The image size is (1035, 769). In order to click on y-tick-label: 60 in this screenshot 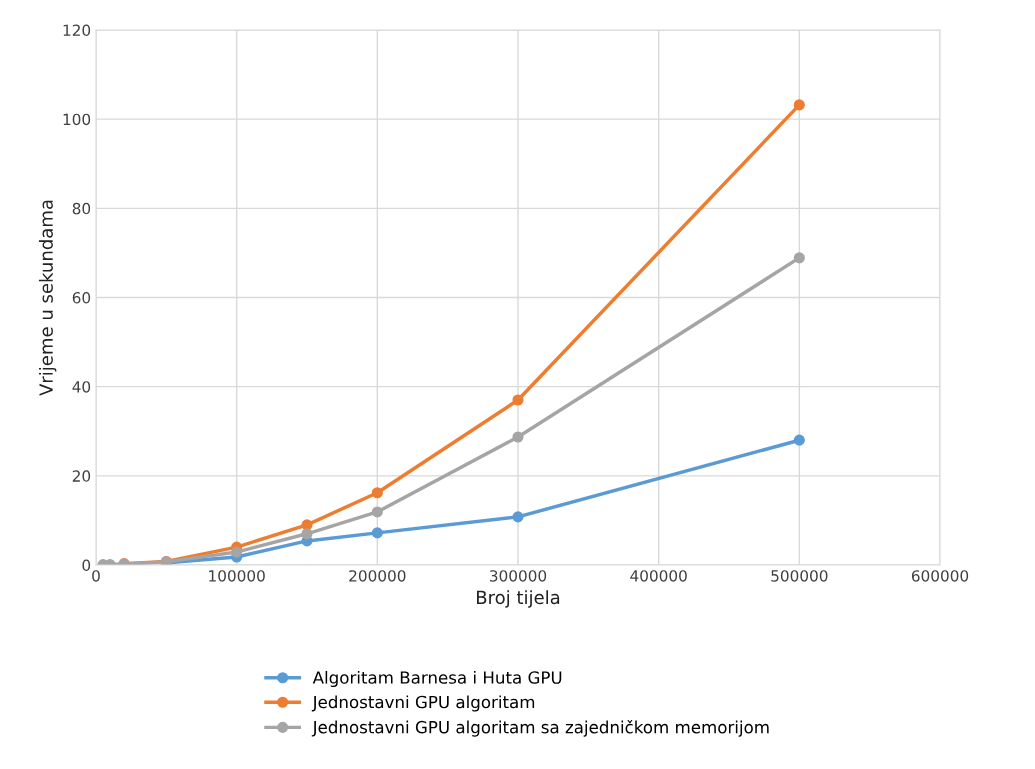, I will do `click(81, 297)`.